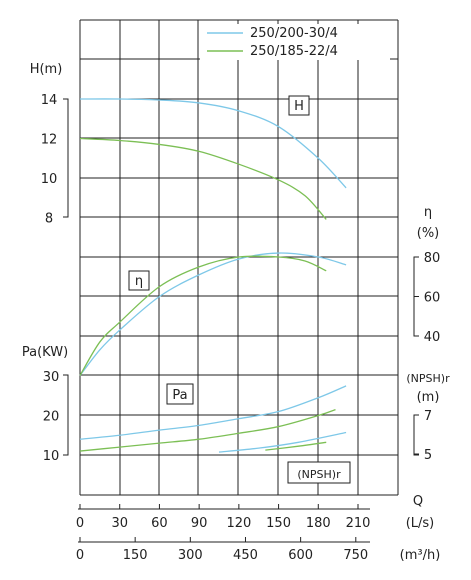 Image resolution: width=471 pixels, height=580 pixels. I want to click on npsh-curve-label-text: (NPSH)r, so click(319, 474).